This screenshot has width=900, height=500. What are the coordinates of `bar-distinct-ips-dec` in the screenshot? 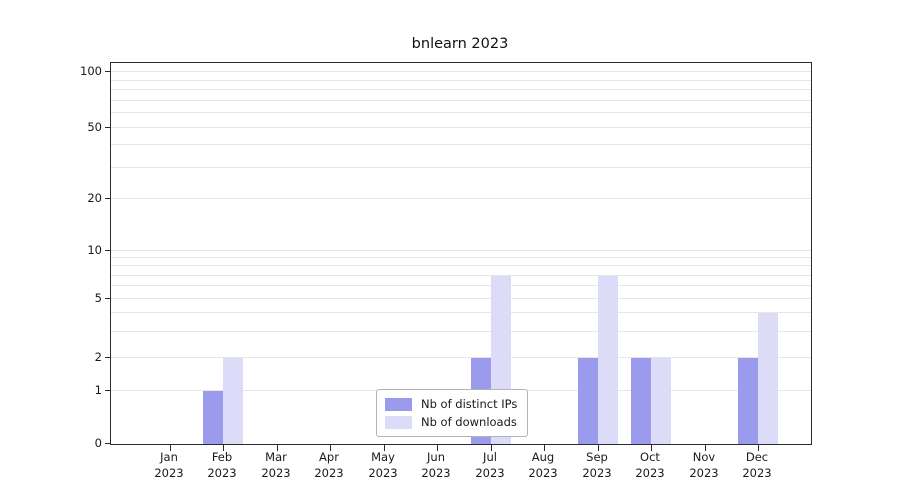 It's located at (748, 401).